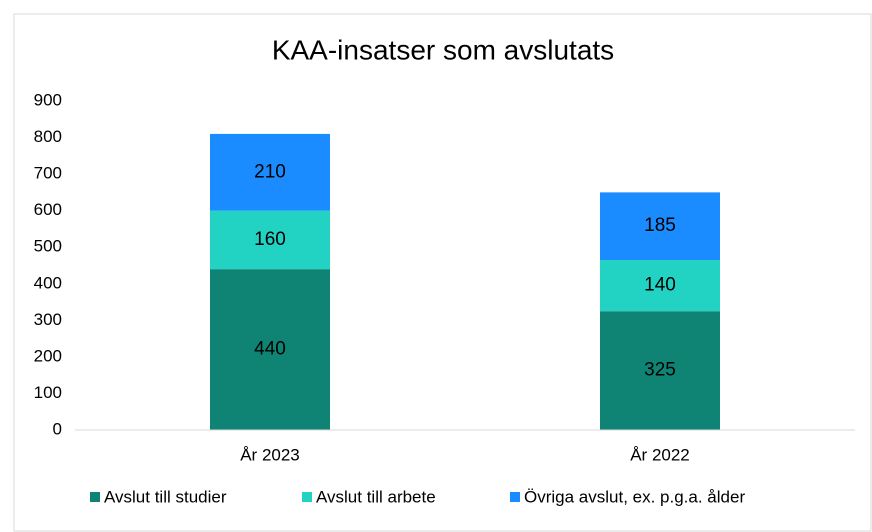 The width and height of the screenshot is (872, 532). Describe the element at coordinates (48, 173) in the screenshot. I see `y-tick-label: 700` at that location.